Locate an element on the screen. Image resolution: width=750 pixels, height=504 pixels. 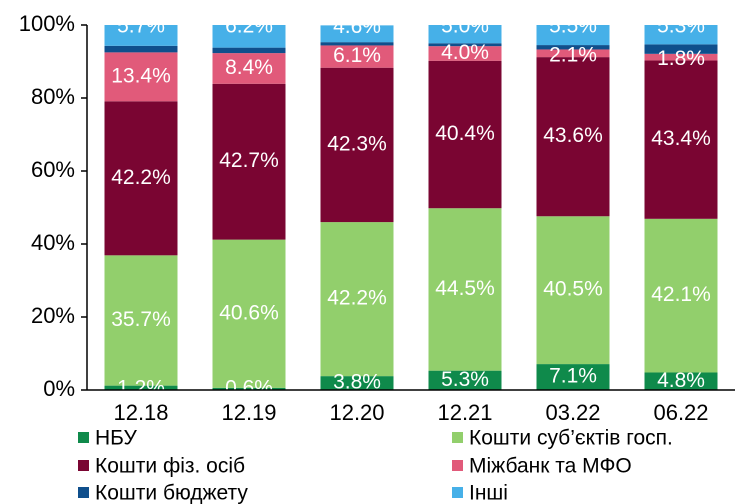
bar-segment-1-06.22 is located at coordinates (681, 381).